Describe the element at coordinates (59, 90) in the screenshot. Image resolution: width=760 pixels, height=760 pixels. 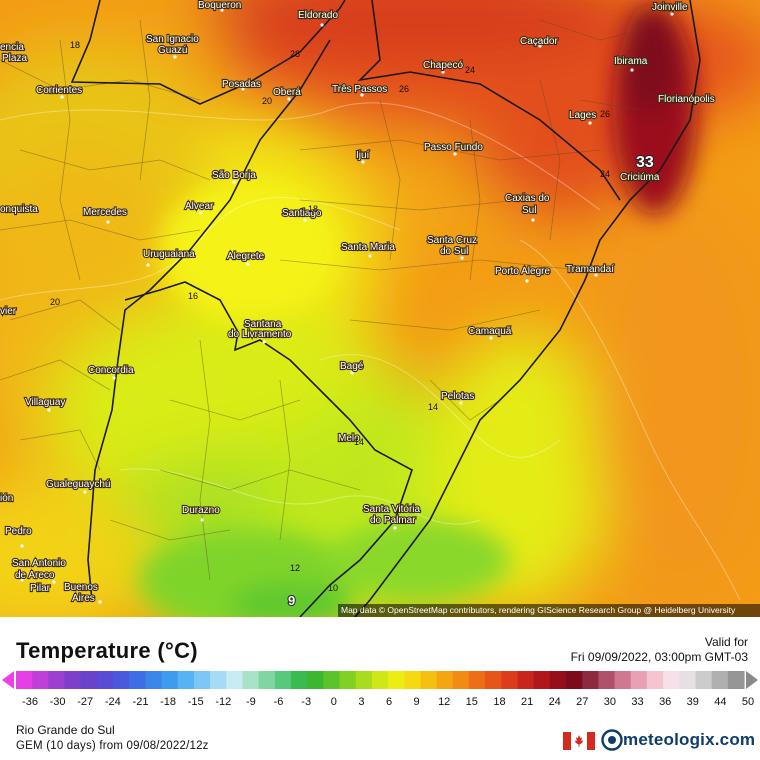
I see `svg-text: Corrientes` at that location.